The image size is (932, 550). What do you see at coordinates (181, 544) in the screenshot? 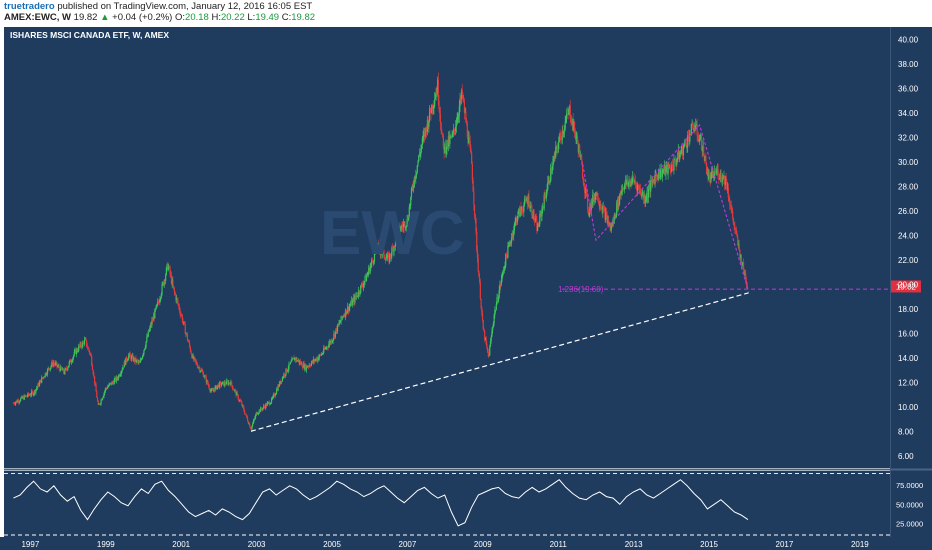
I see `time-tick-label: 2001` at bounding box center [181, 544].